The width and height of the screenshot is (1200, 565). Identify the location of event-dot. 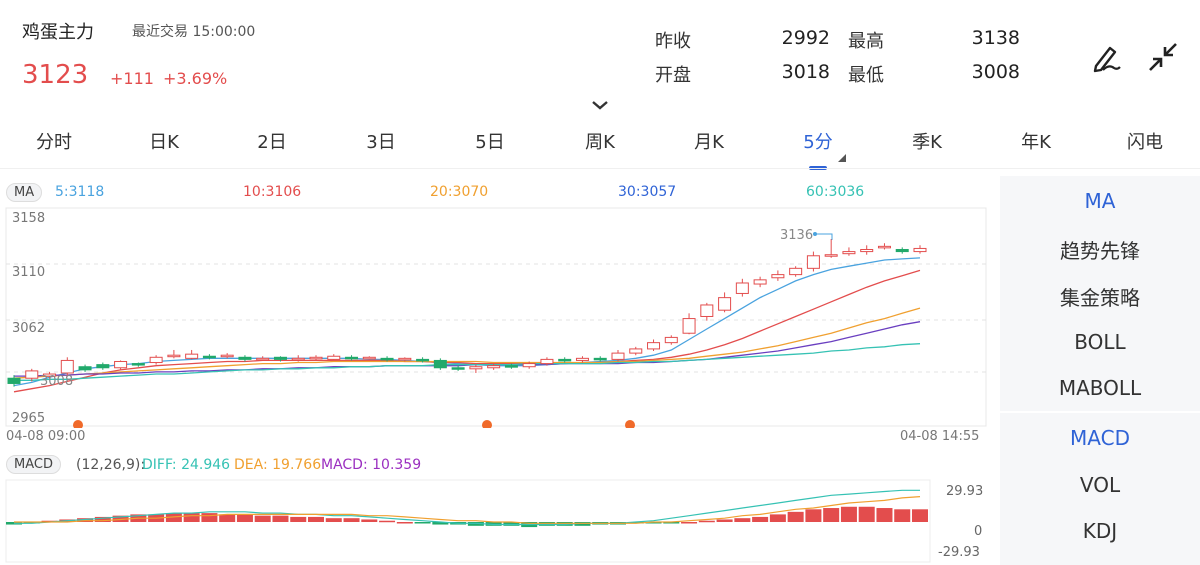
(78, 424).